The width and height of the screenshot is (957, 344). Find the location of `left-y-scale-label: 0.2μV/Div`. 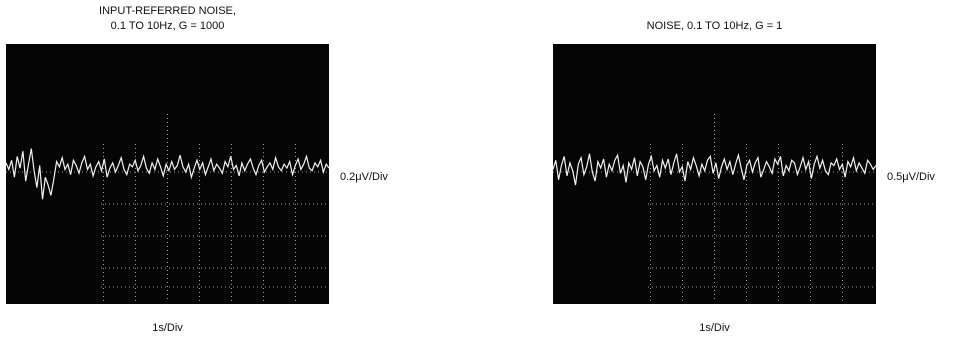

left-y-scale-label: 0.2μV/Div is located at coordinates (364, 177).